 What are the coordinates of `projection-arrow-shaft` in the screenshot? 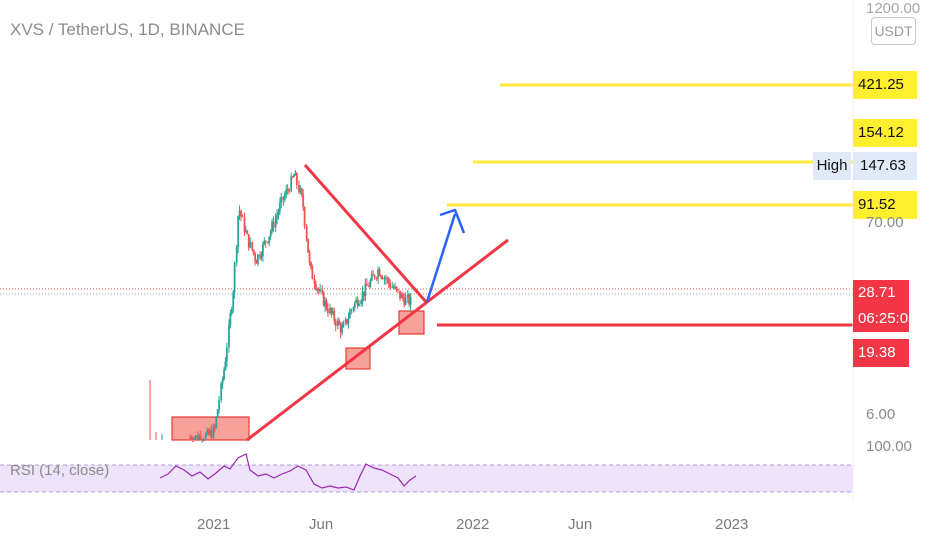 It's located at (441, 258).